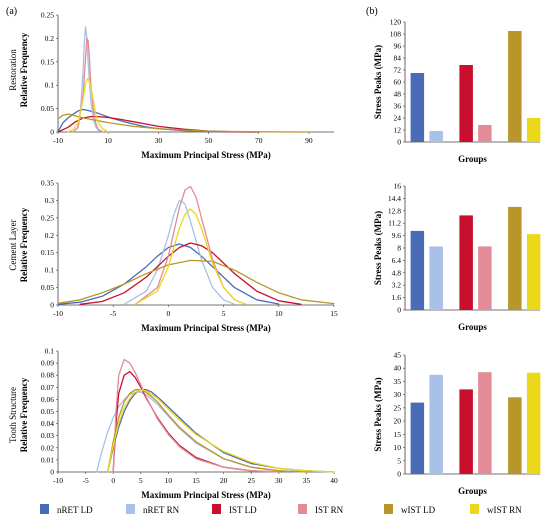  I want to click on x-tick-label: 10, so click(279, 313).